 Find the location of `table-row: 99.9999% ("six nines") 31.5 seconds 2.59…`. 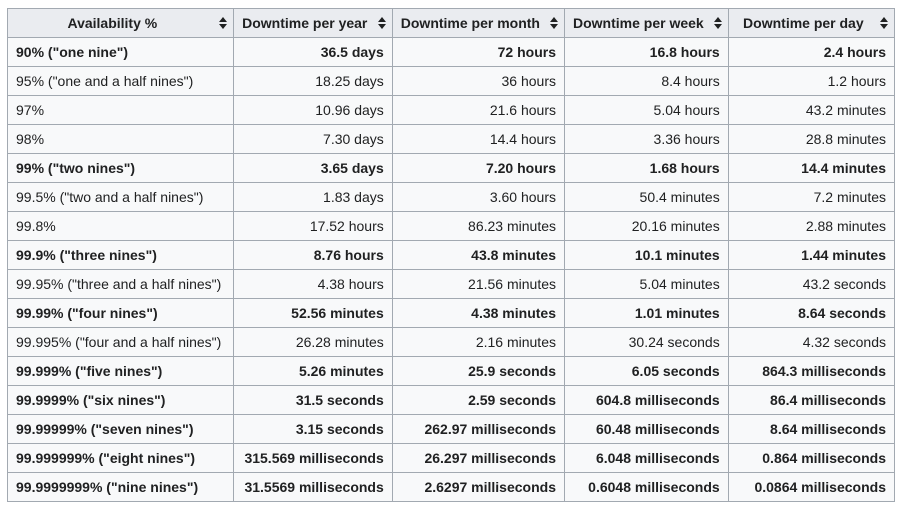

table-row: 99.9999% ("six nines") 31.5 seconds 2.59… is located at coordinates (451, 400).